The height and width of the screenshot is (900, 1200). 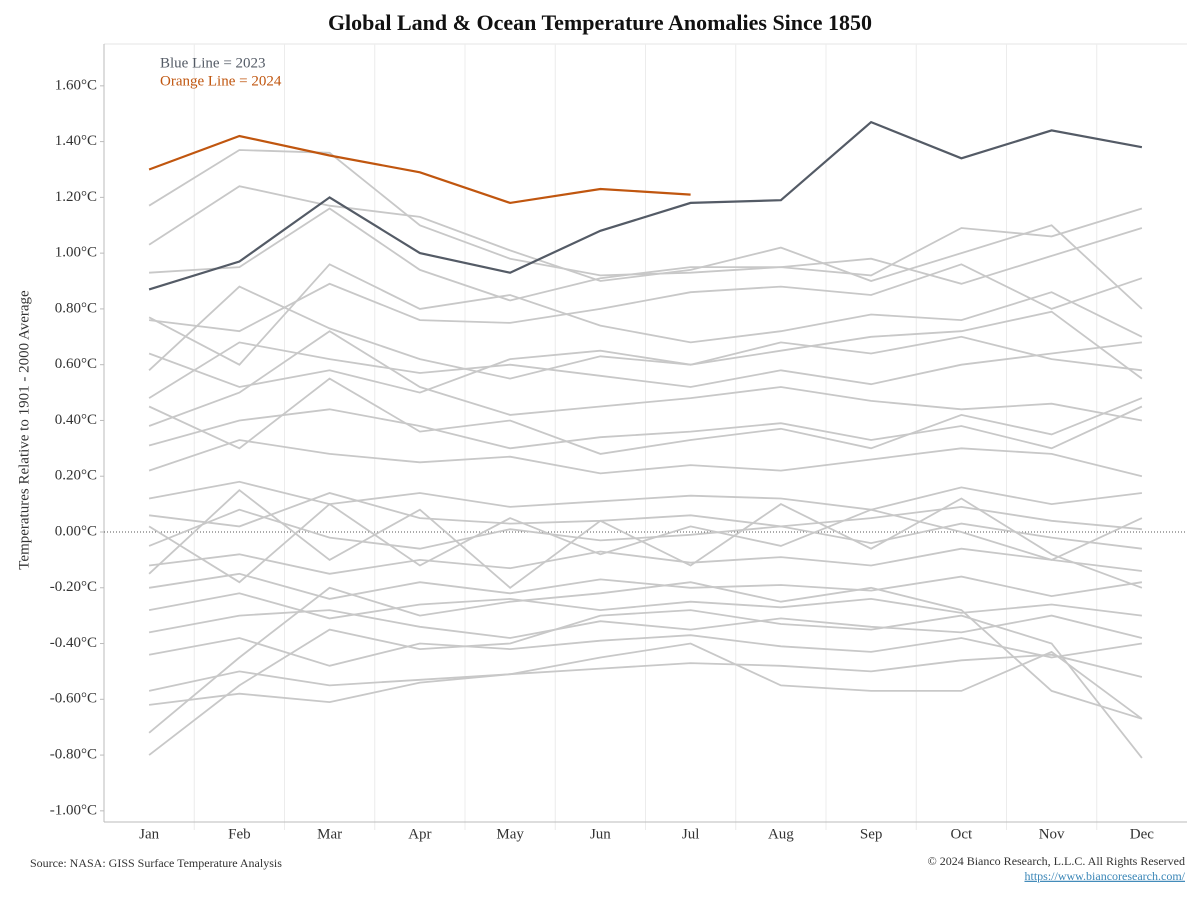 What do you see at coordinates (213, 63) in the screenshot?
I see `annotation: Blue Line = 2023` at bounding box center [213, 63].